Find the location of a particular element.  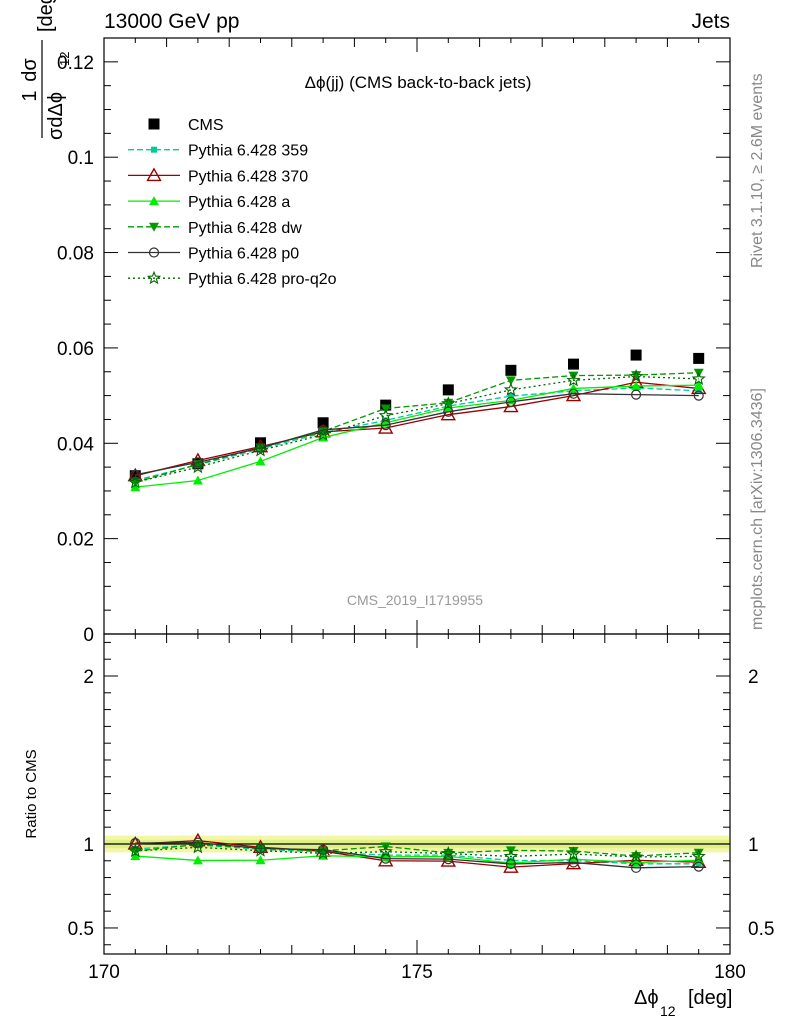

xlabel-unit: [deg] is located at coordinates (710, 998).